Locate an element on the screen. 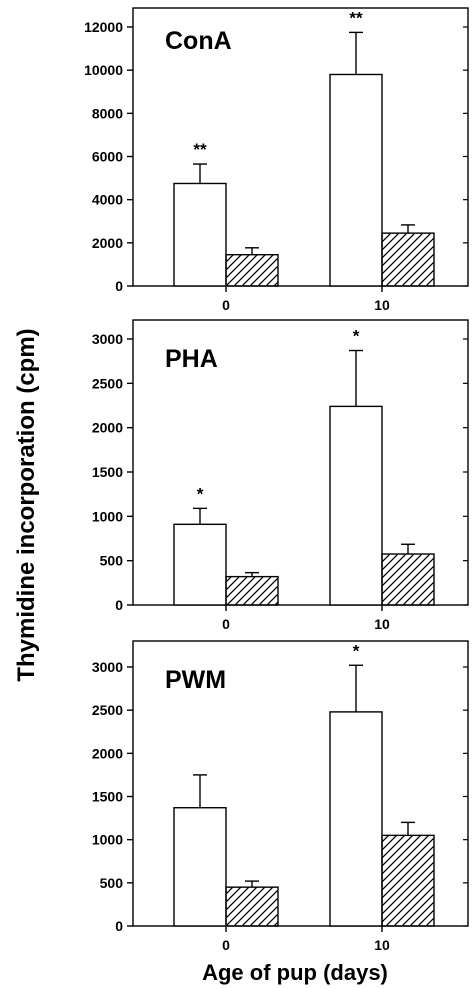 Image resolution: width=473 pixels, height=989 pixels. x-axis-label: Age of pup (days) is located at coordinates (295, 972).